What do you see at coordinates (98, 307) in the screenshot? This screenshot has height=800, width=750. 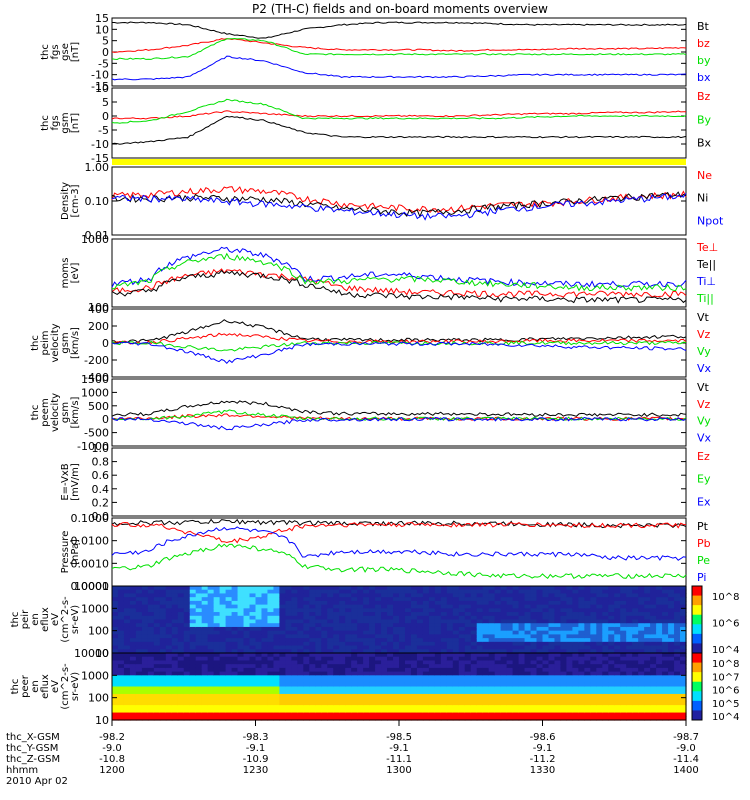 I see `y-tick-label: 100` at bounding box center [98, 307].